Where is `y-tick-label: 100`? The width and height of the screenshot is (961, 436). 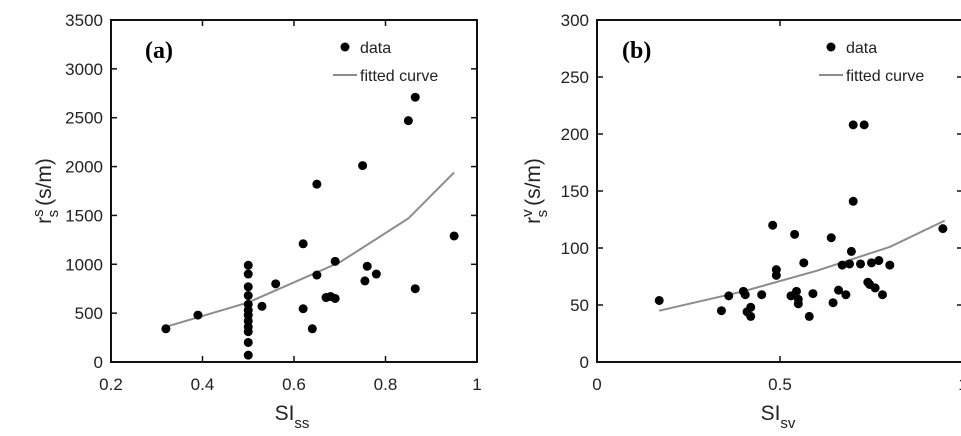 y-tick-label: 100 is located at coordinates (575, 248).